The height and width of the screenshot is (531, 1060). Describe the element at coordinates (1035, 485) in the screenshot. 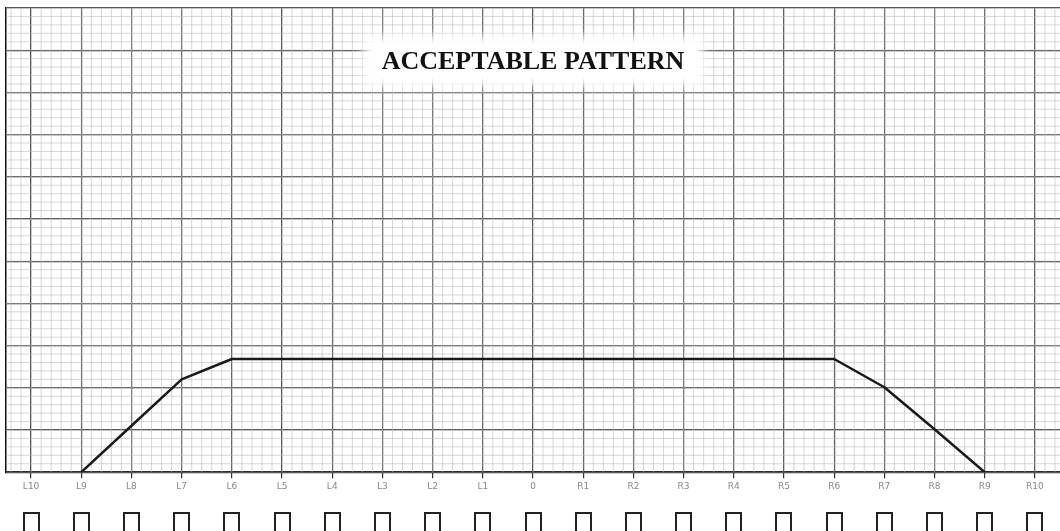

I see `x-tick-label: R10` at that location.